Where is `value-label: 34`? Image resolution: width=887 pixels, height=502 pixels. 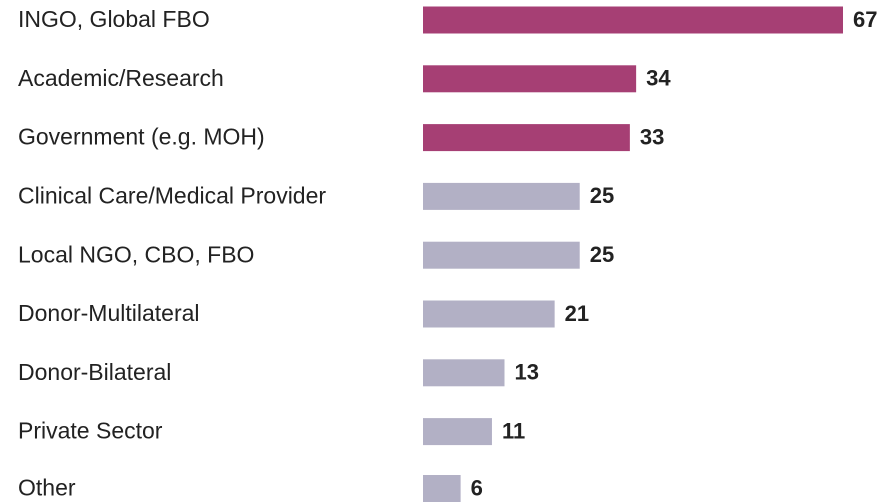 value-label: 34 is located at coordinates (658, 78).